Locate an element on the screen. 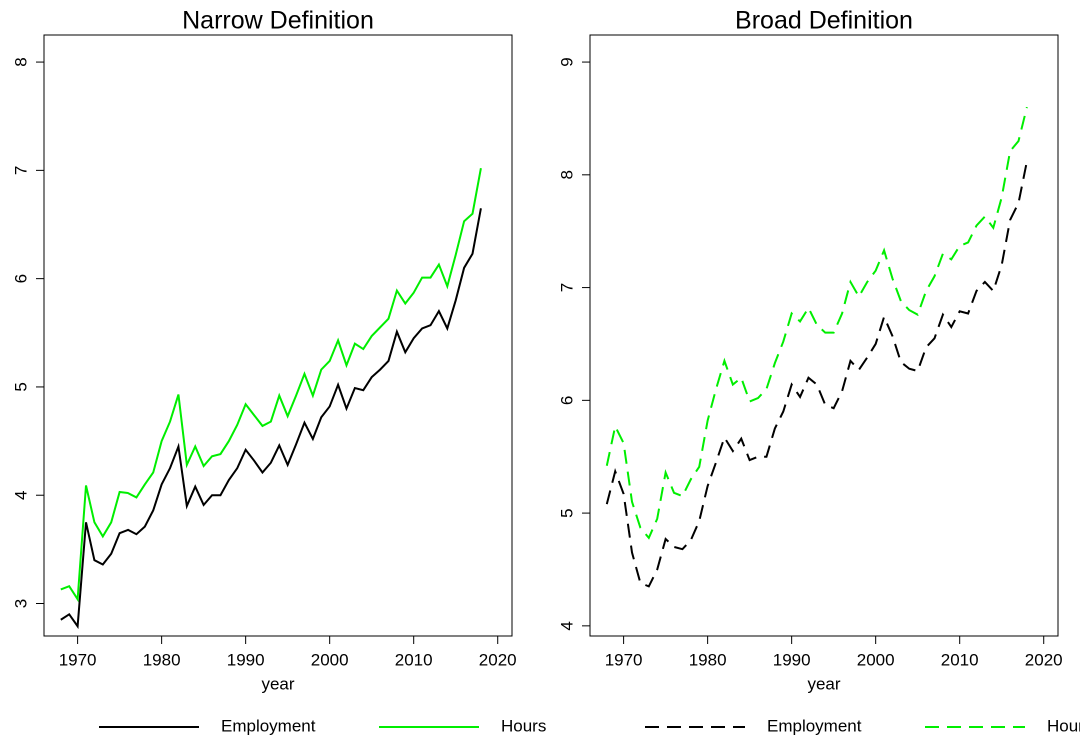 The width and height of the screenshot is (1080, 747). chart-title: Broad Definition is located at coordinates (824, 21).